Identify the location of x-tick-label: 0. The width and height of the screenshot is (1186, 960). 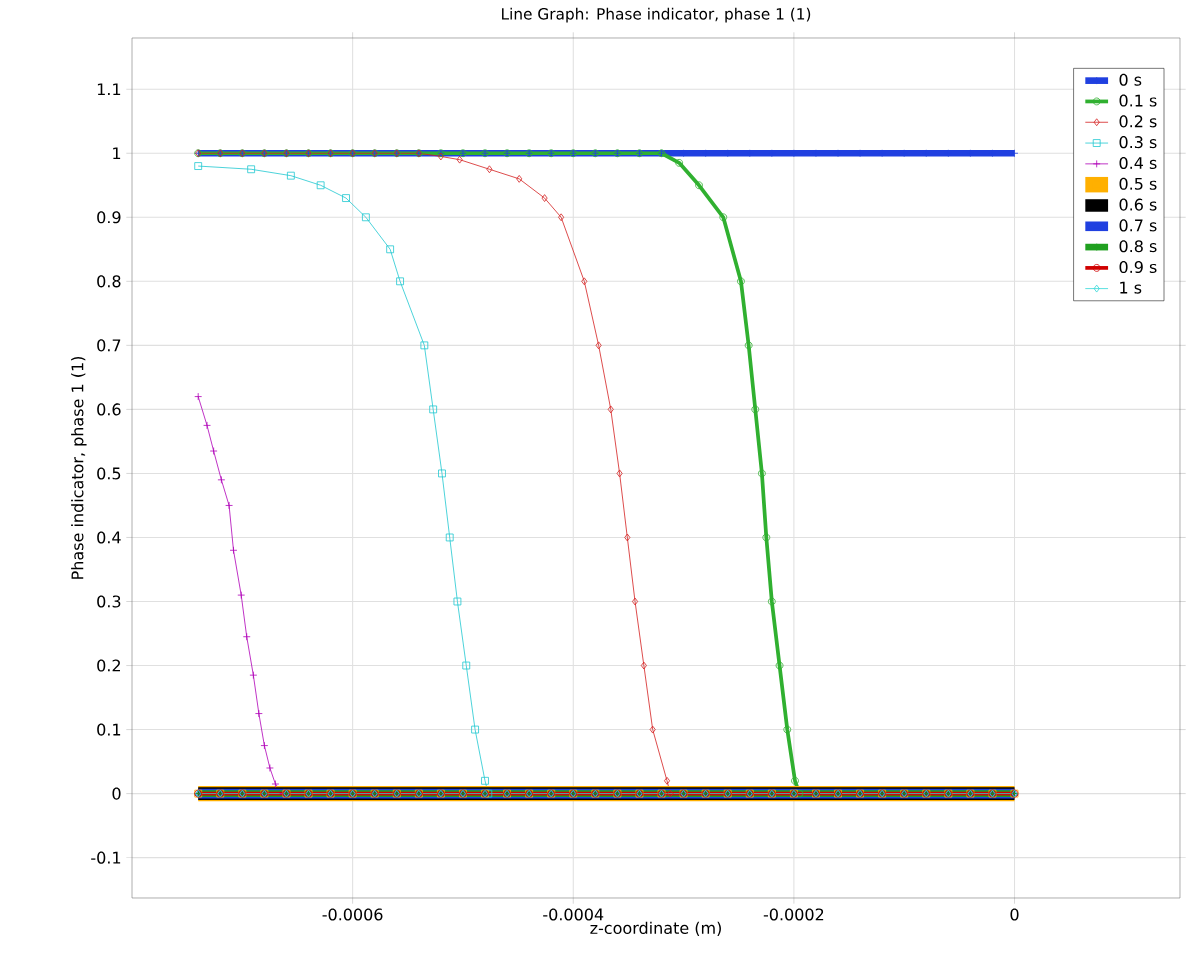
(1014, 914).